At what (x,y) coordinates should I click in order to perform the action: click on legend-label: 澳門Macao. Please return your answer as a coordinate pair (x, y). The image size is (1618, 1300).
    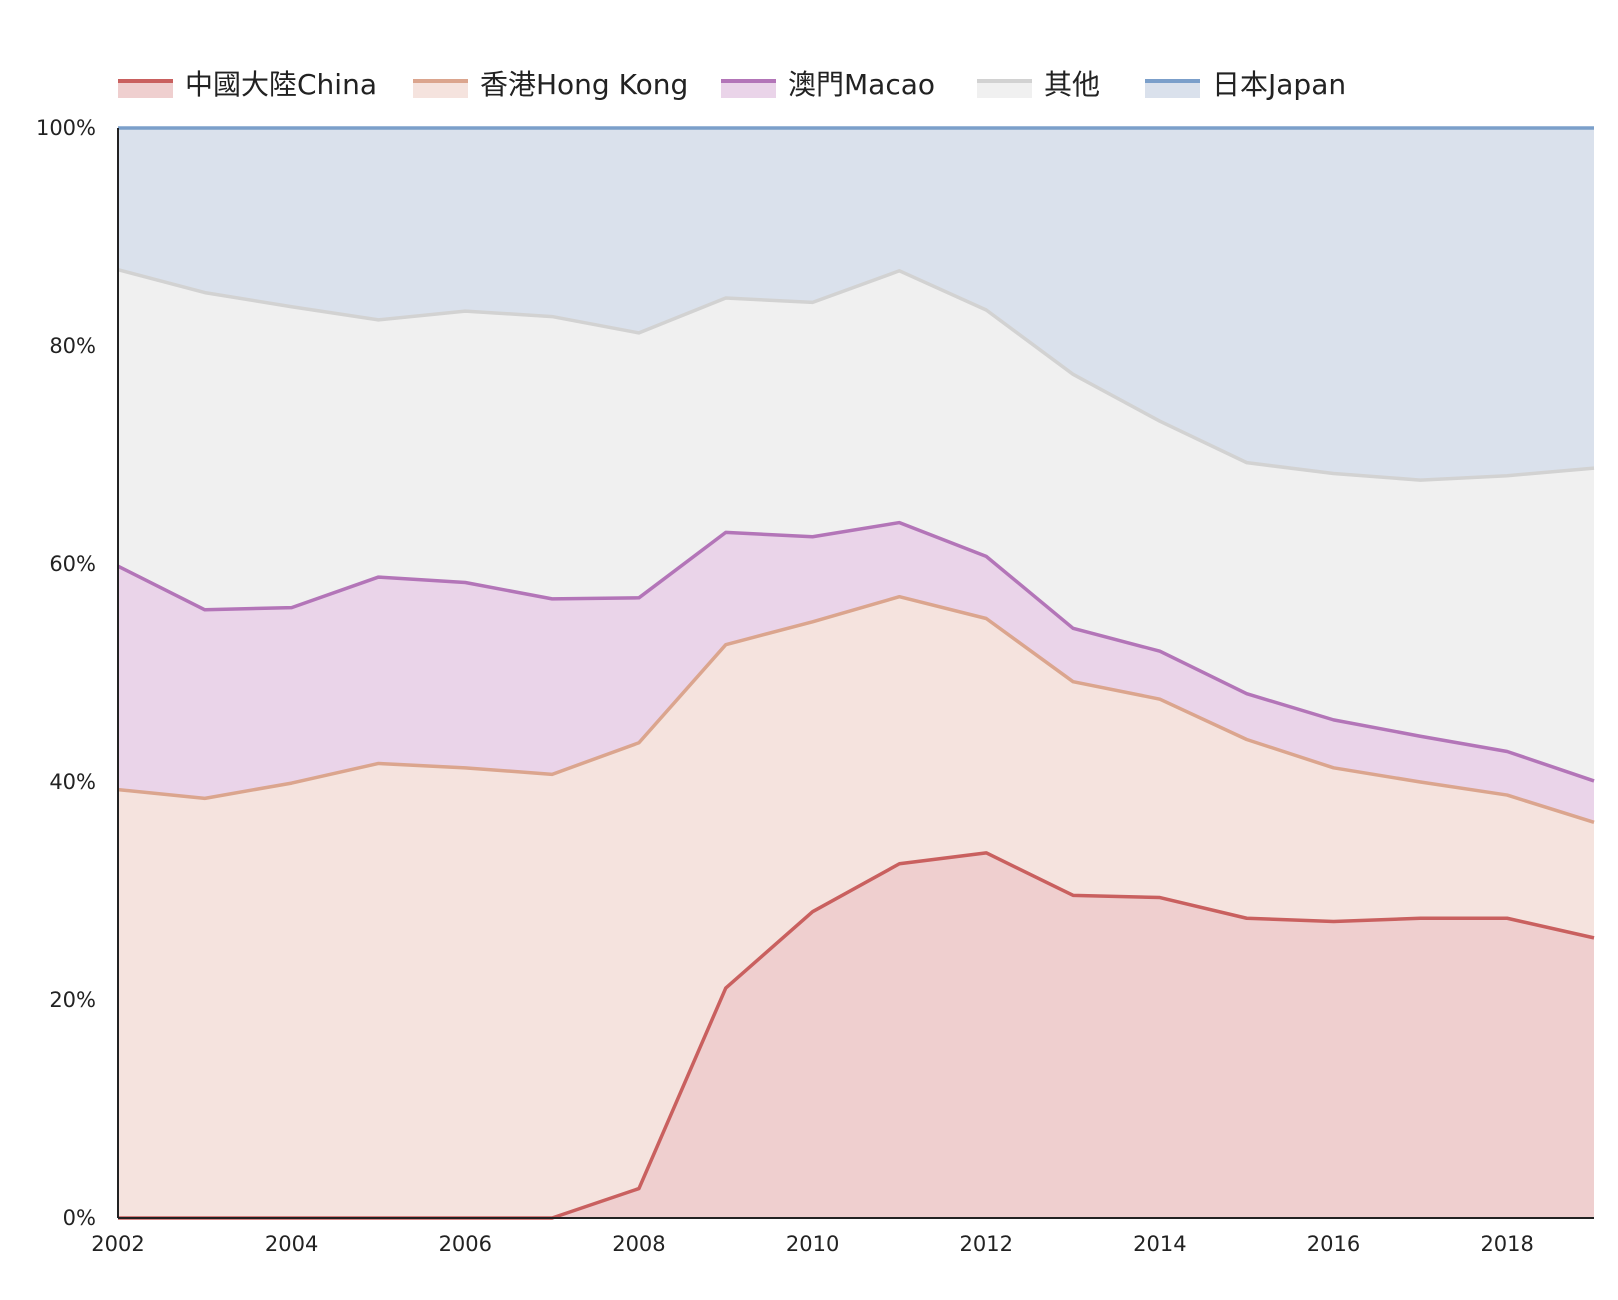
    Looking at the image, I should click on (861, 84).